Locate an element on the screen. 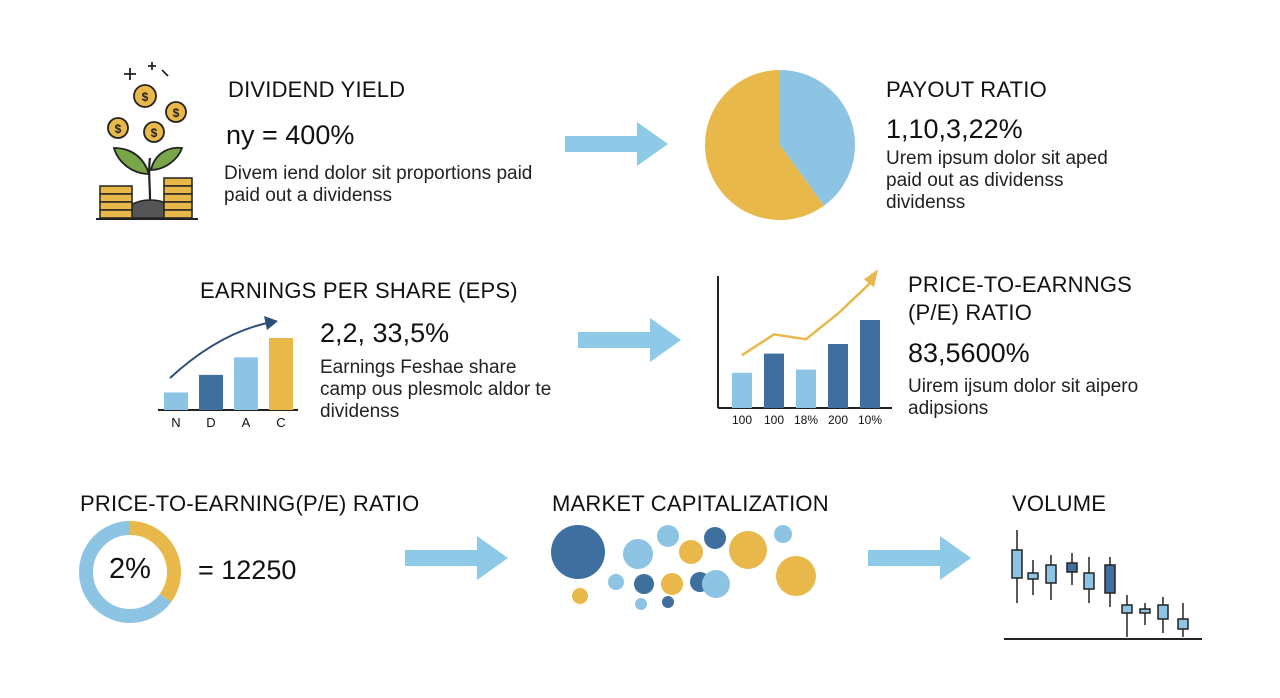 This screenshot has height=698, width=1280. candlestick-icon is located at coordinates (1103, 585).